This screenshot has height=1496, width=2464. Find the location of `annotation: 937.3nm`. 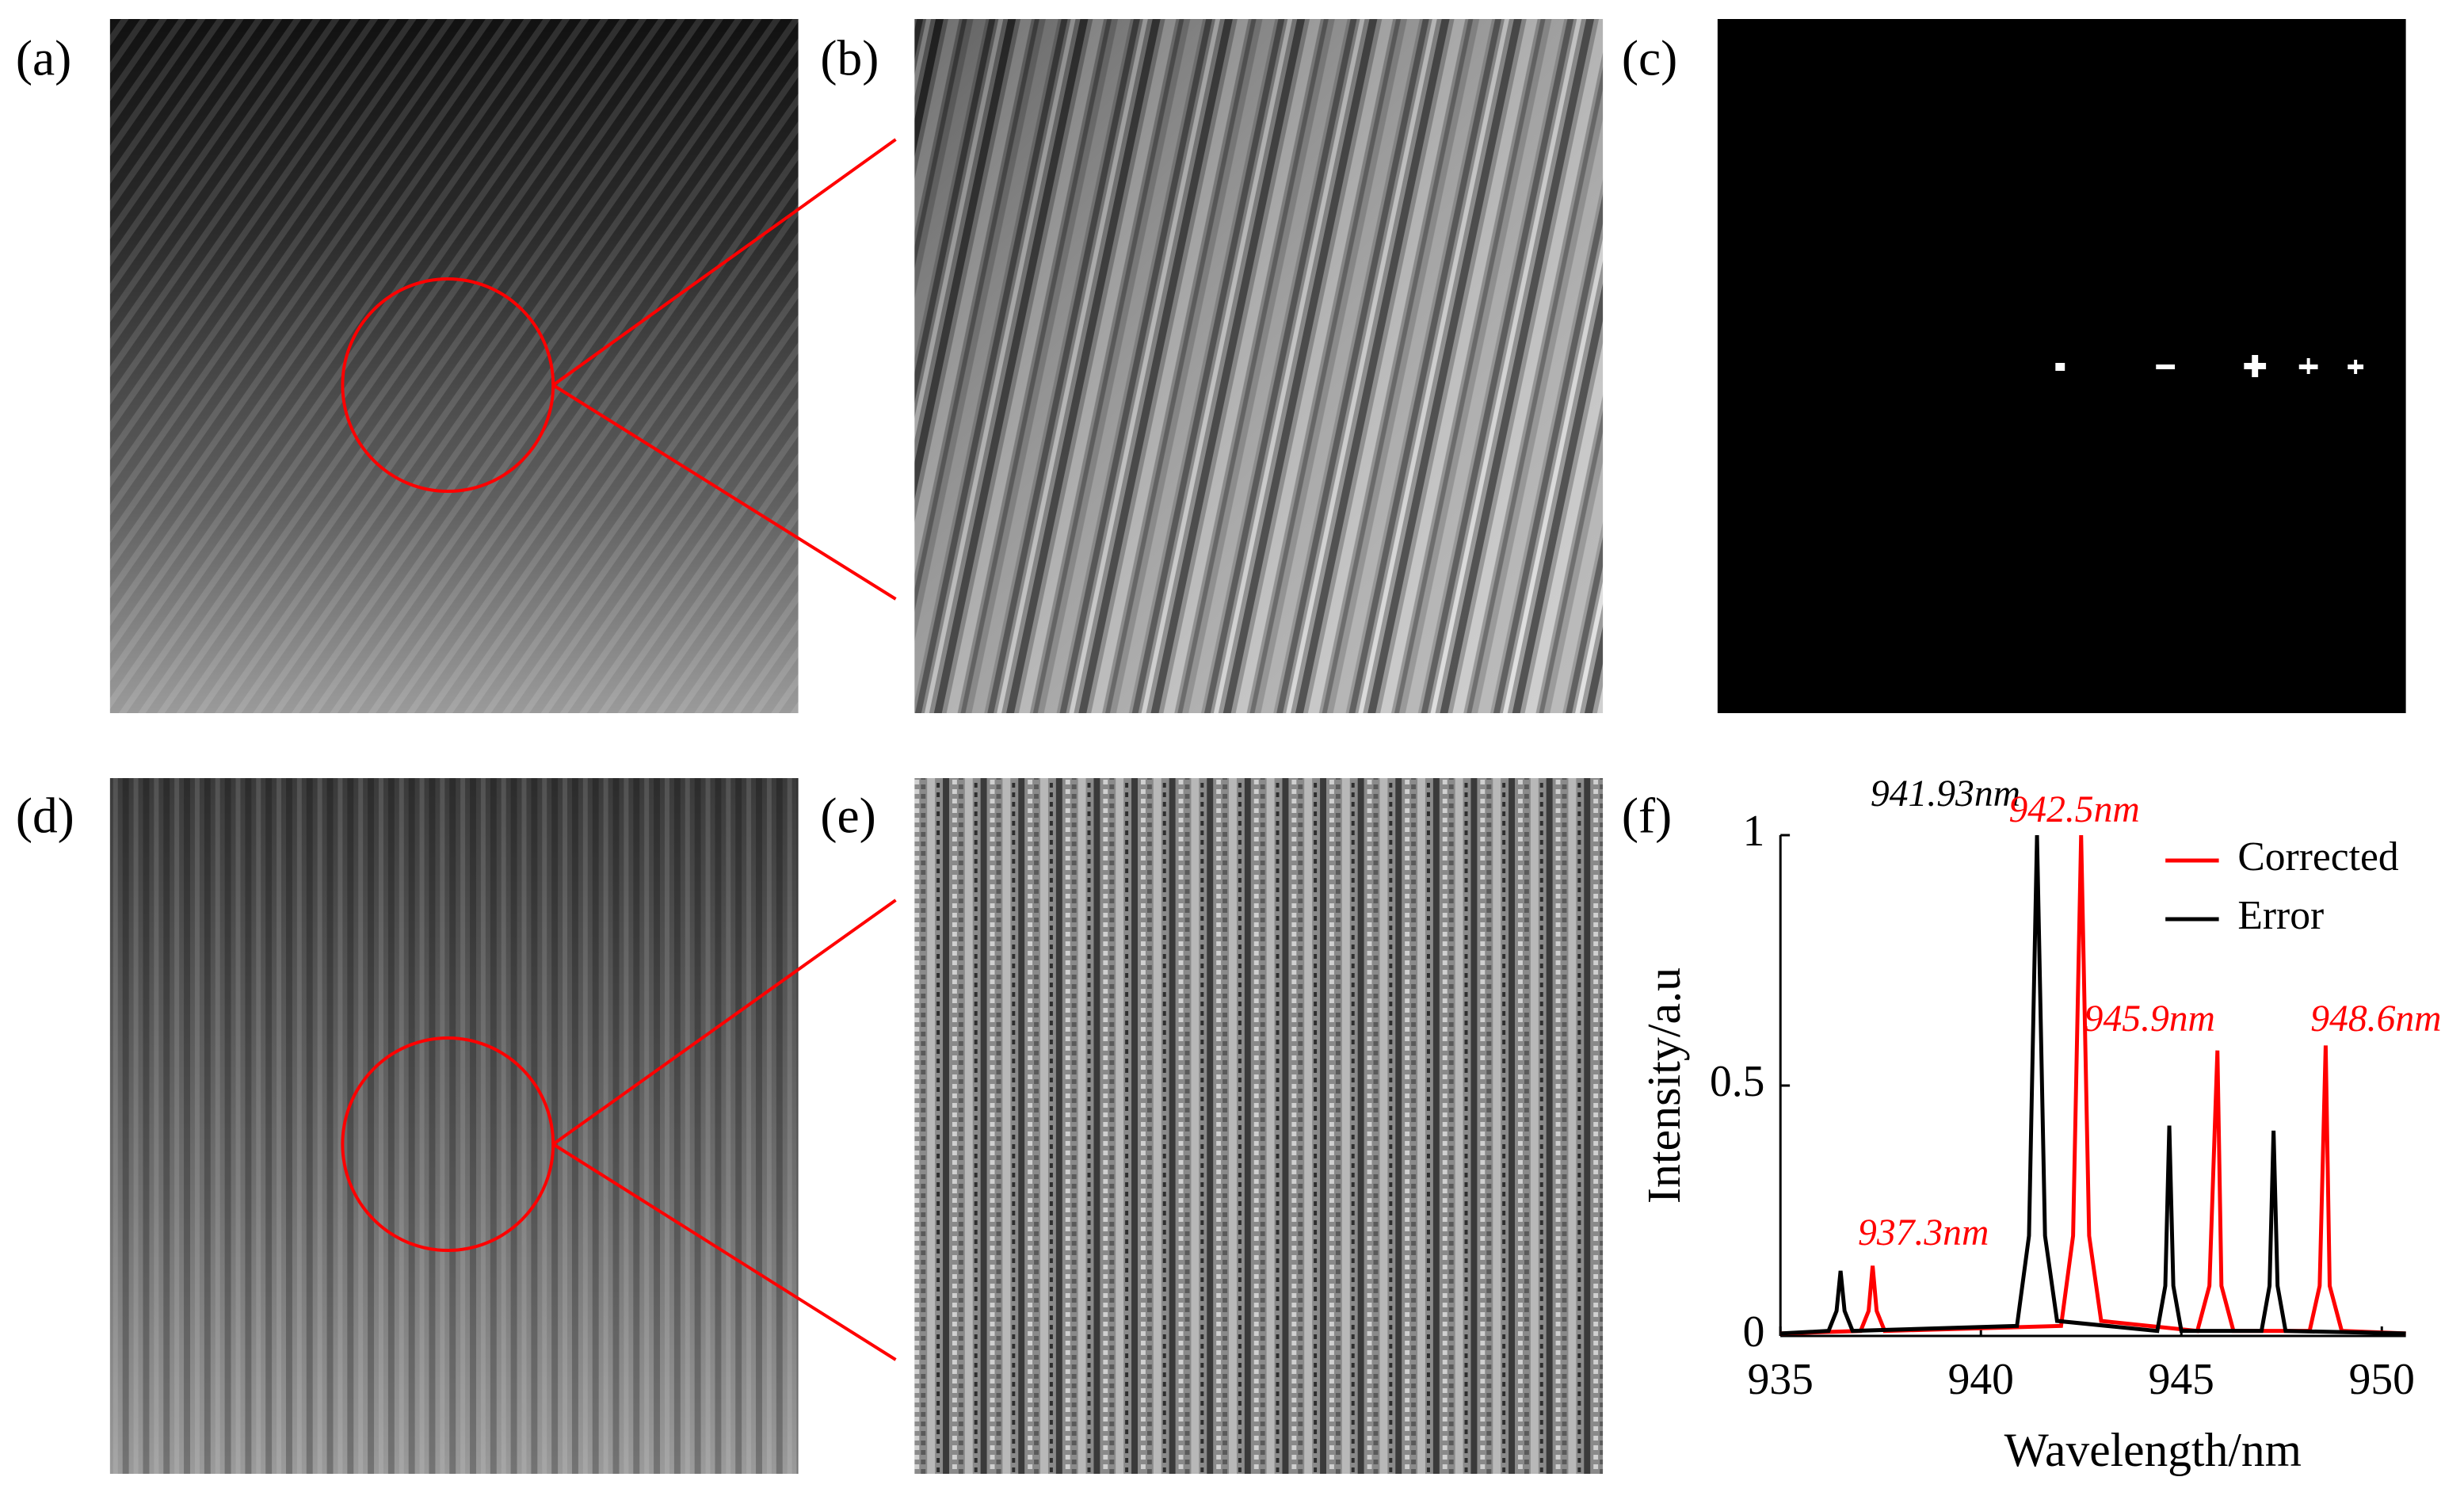

annotation: 937.3nm is located at coordinates (1924, 1233).